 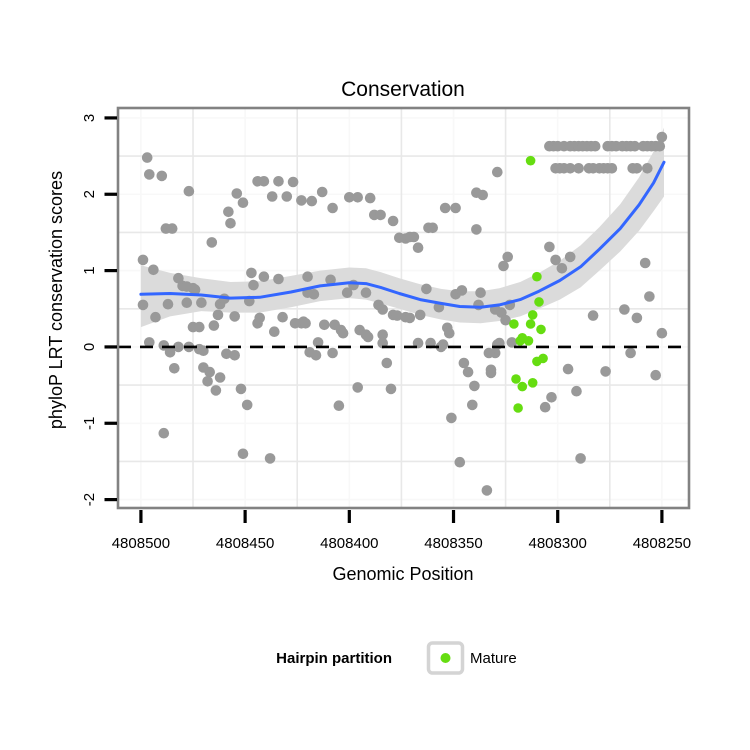 What do you see at coordinates (89, 499) in the screenshot?
I see `y-tick-label: -2` at bounding box center [89, 499].